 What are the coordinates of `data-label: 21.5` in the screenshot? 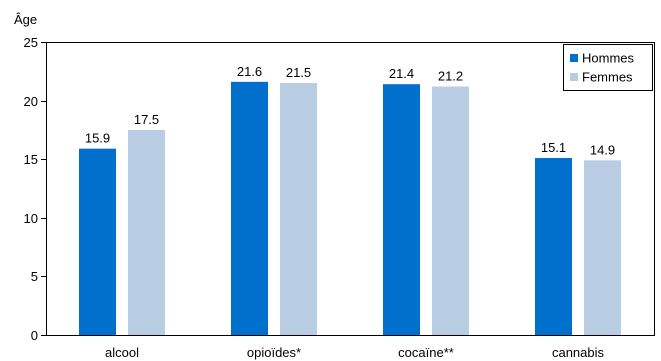 It's located at (298, 72).